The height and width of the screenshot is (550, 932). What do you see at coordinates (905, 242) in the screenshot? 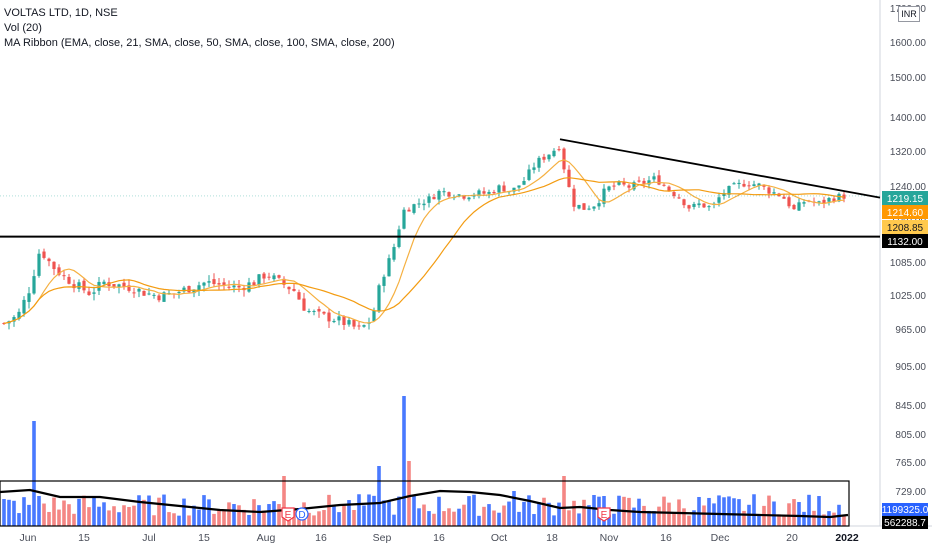
I see `price-label-text: 1132.00` at bounding box center [905, 242].